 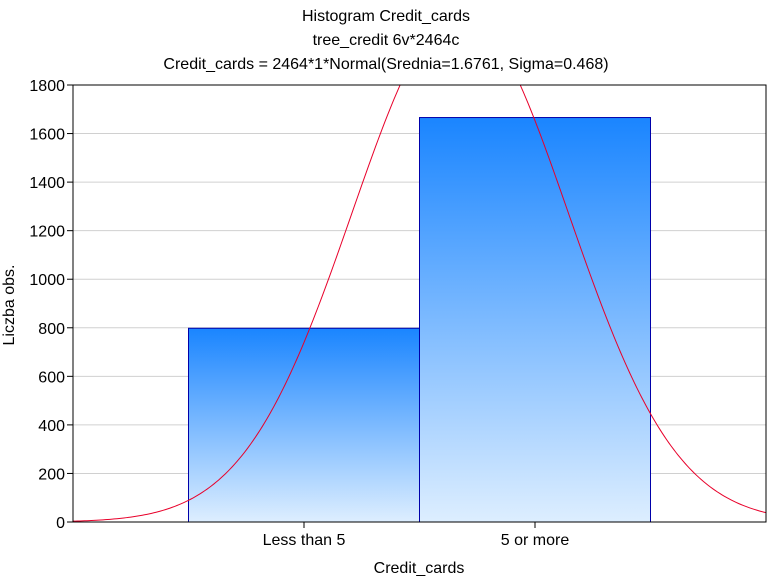 I want to click on y-tick-label: 800, so click(x=51, y=329).